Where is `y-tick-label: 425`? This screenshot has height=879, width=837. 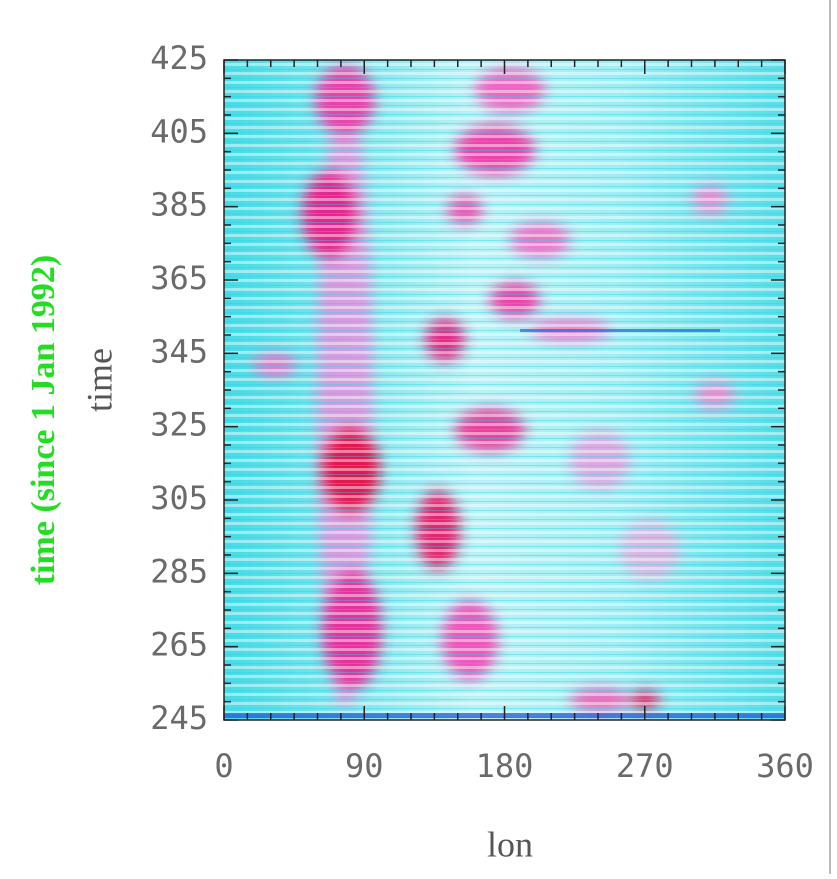
y-tick-label: 425 is located at coordinates (179, 58).